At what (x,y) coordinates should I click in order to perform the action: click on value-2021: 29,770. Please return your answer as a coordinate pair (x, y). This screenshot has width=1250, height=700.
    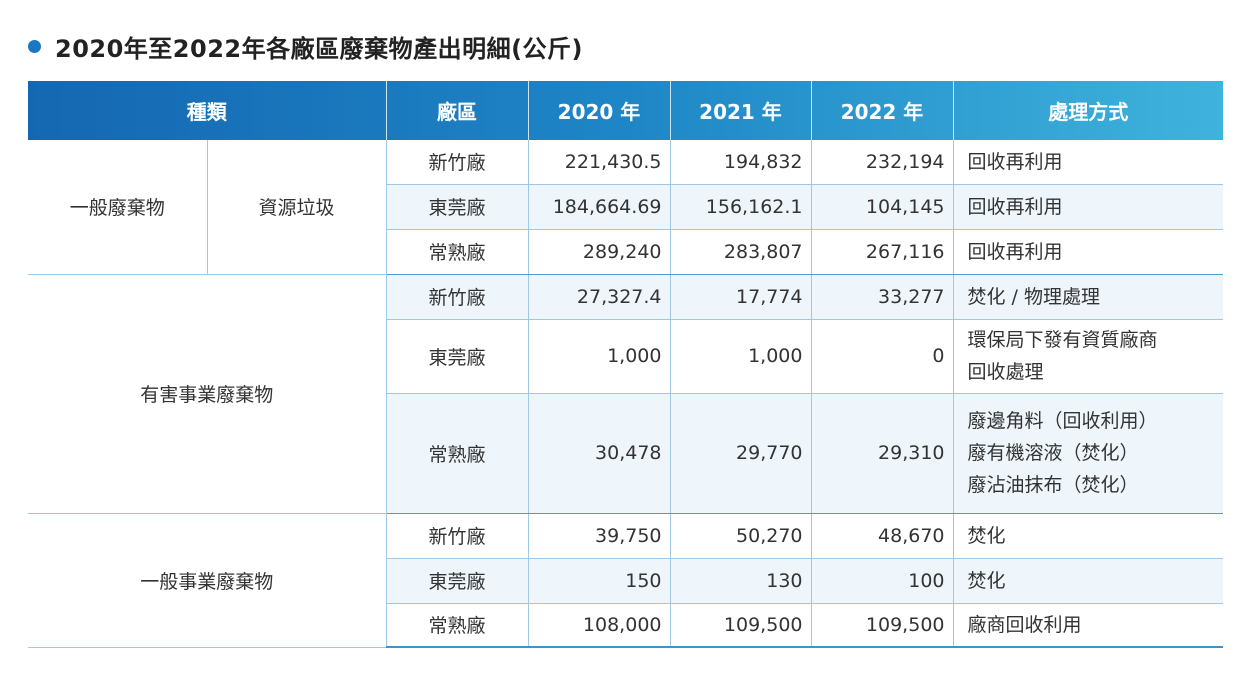
    Looking at the image, I should click on (740, 453).